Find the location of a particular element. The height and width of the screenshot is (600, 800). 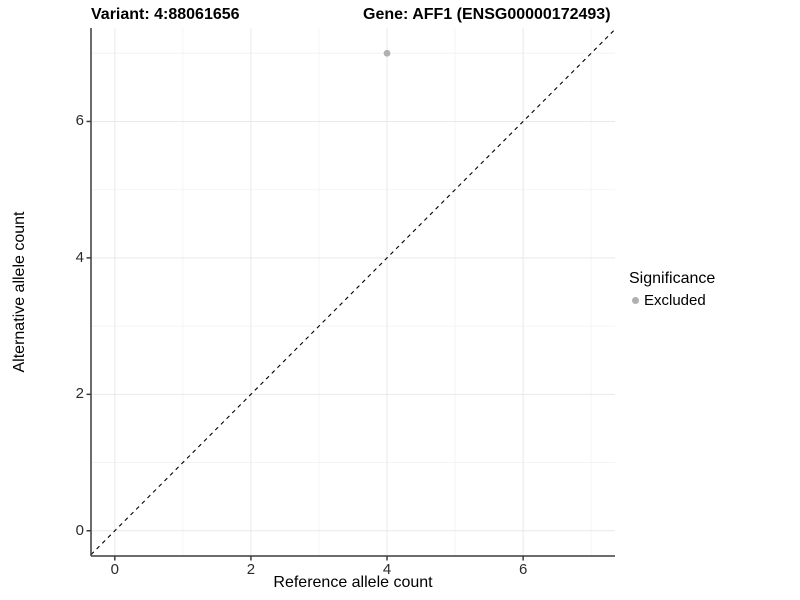

y-tick-label: 4 is located at coordinates (79, 257).